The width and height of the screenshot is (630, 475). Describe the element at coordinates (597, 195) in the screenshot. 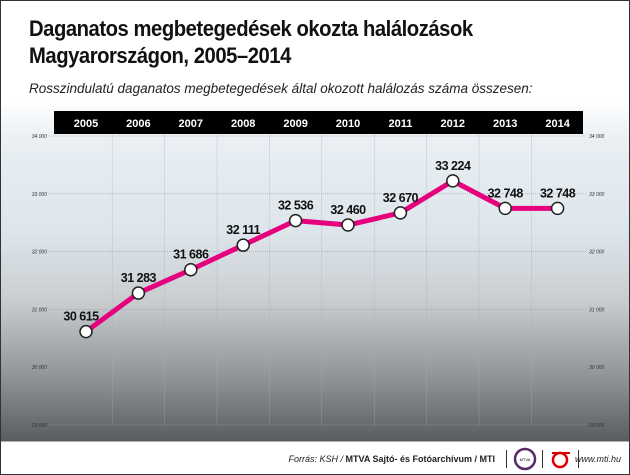

I see `y-tick-label-right: 33 000` at that location.